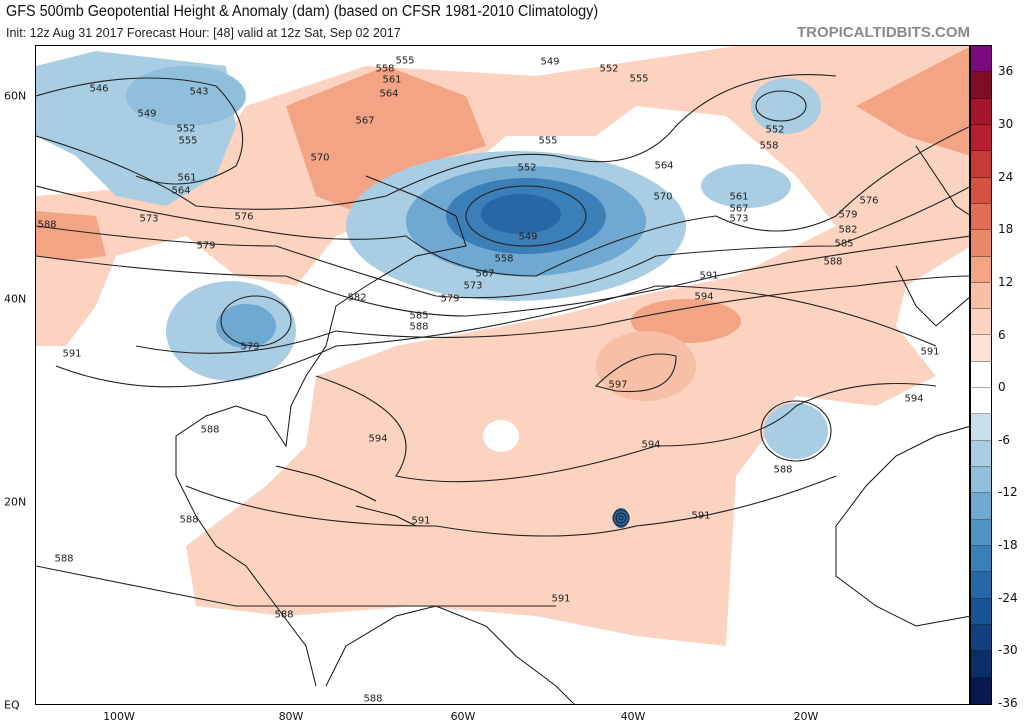 The width and height of the screenshot is (1024, 724). I want to click on colorbar-label: 24, so click(1006, 176).